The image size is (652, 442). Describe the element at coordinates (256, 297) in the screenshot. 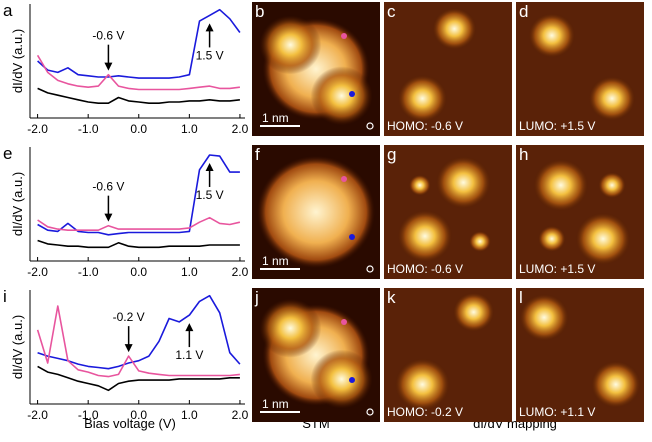

I see `panel-letter: j` at that location.